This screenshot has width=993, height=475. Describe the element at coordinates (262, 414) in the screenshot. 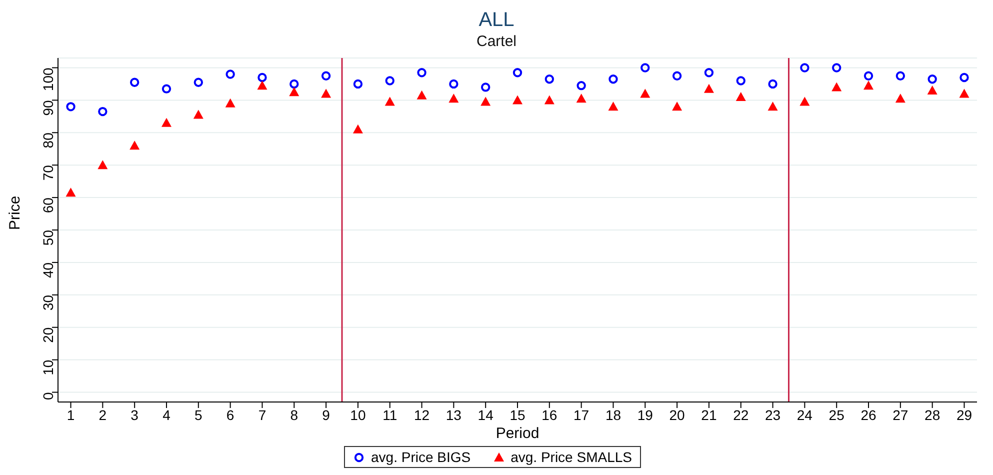

I see `x-tick-label: 7` at that location.